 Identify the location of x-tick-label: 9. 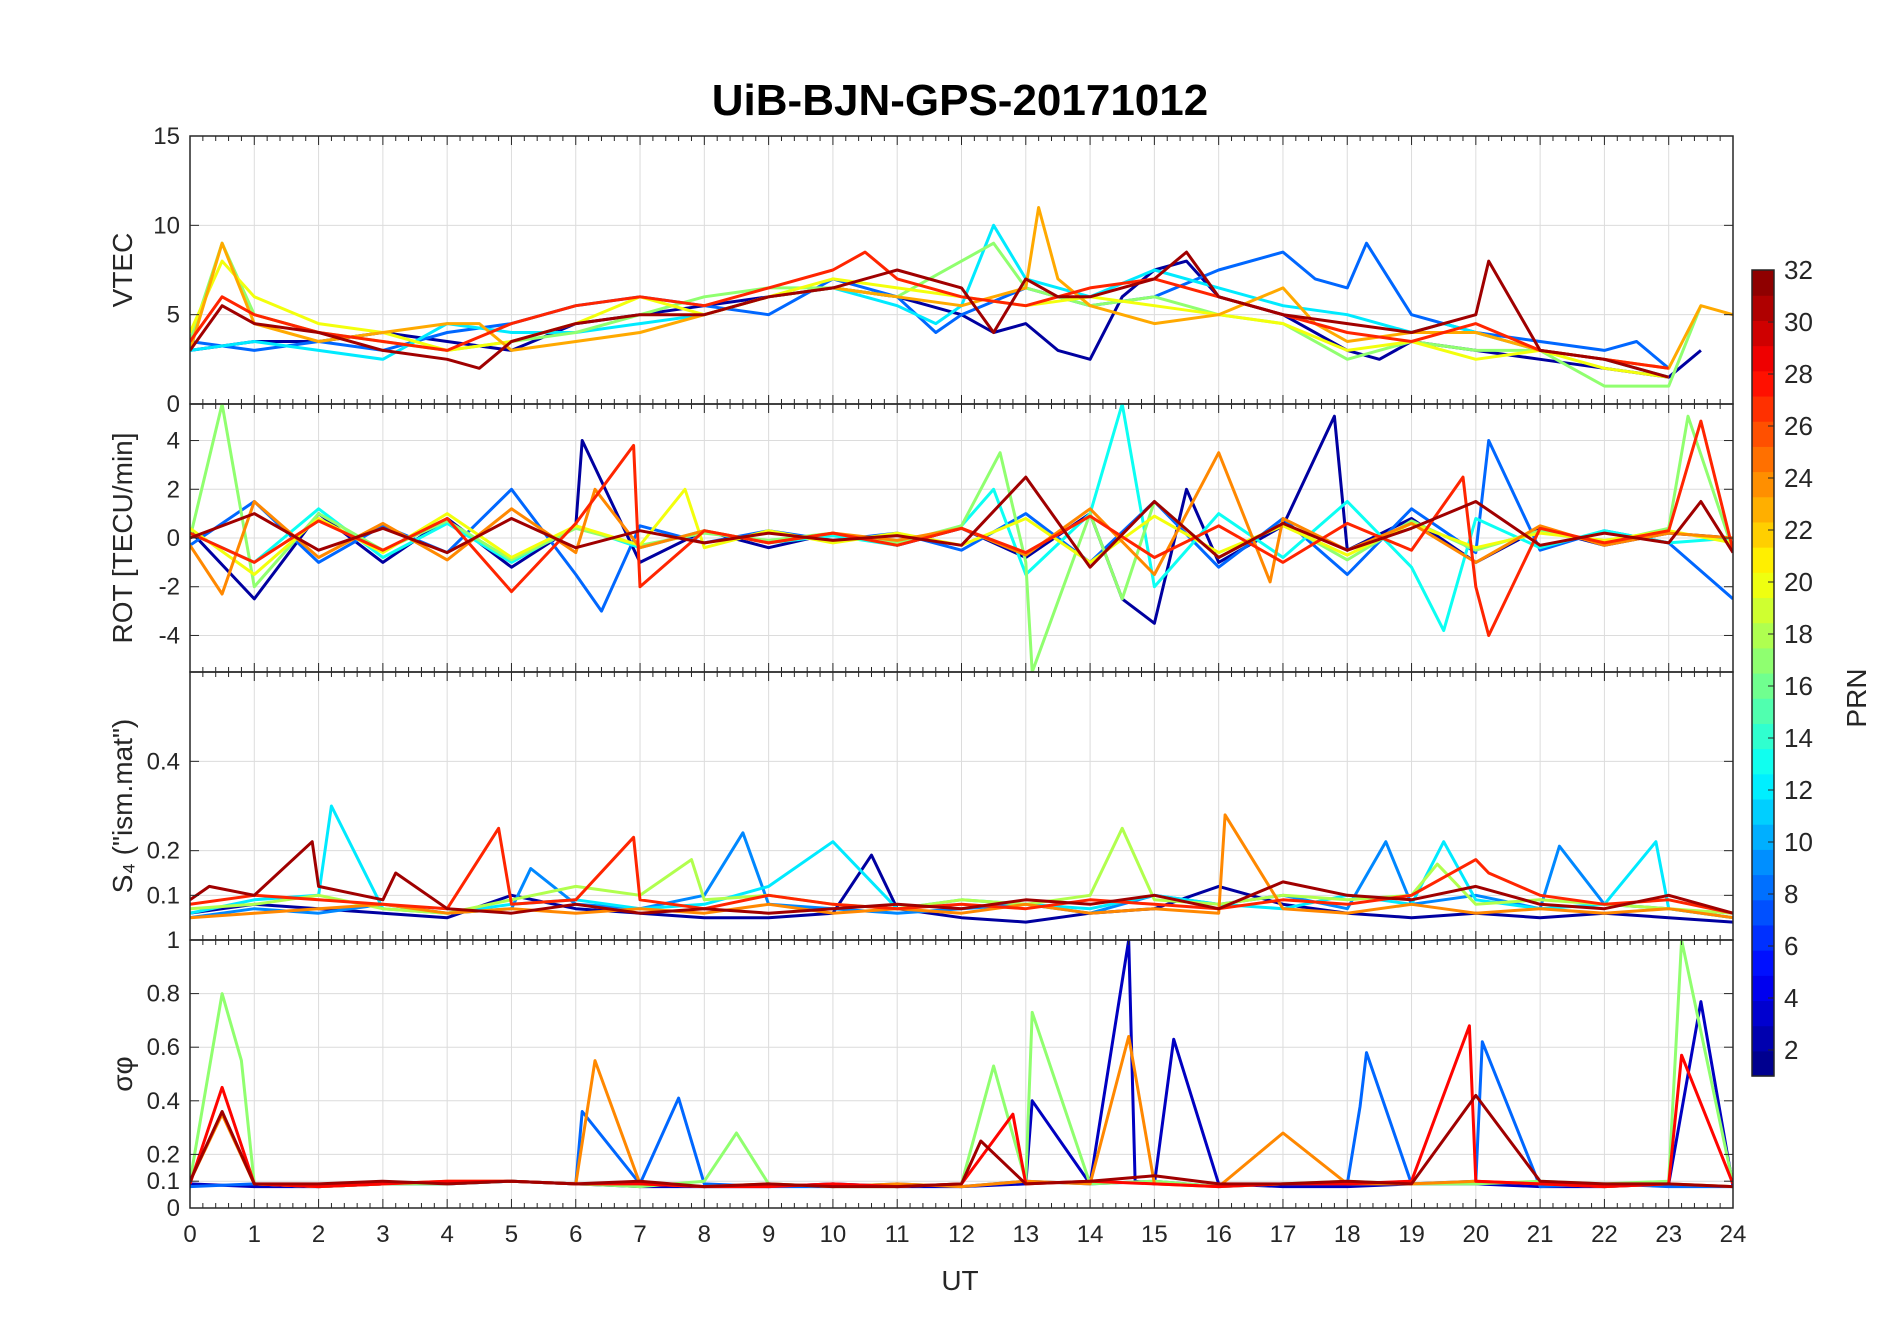
(768, 1234).